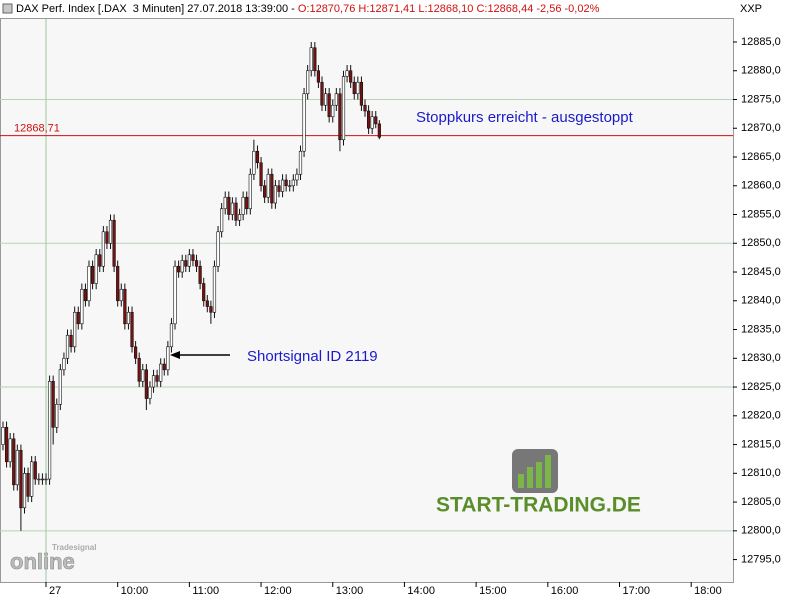 The width and height of the screenshot is (800, 600). I want to click on y-tick-label: 12815,0, so click(761, 444).